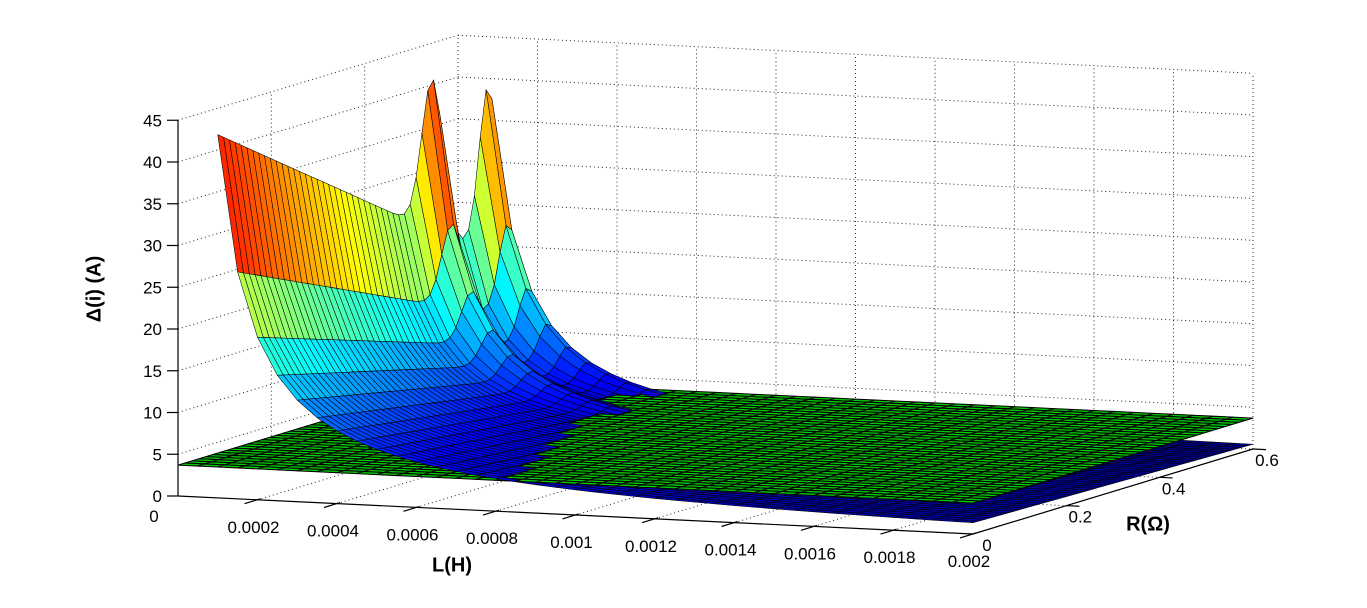 Image resolution: width=1367 pixels, height=608 pixels. What do you see at coordinates (94, 289) in the screenshot?
I see `z-axis-label: Δ(i) (A)` at bounding box center [94, 289].